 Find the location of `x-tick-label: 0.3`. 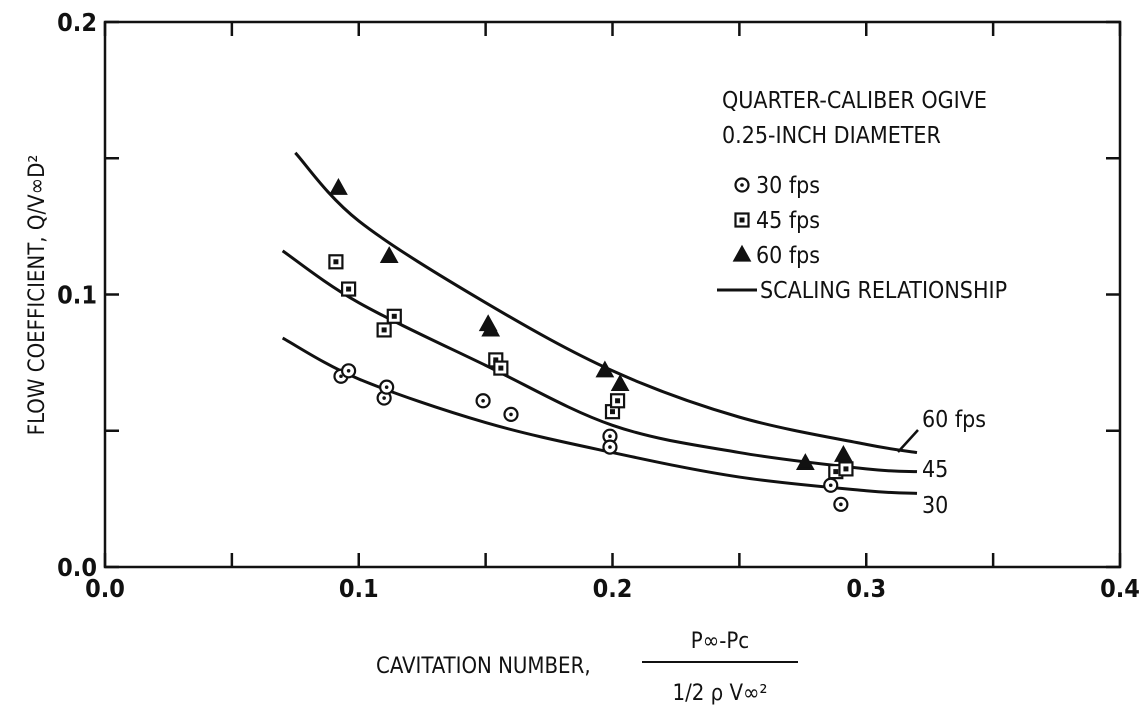

x-tick-label: 0.3 is located at coordinates (866, 588).